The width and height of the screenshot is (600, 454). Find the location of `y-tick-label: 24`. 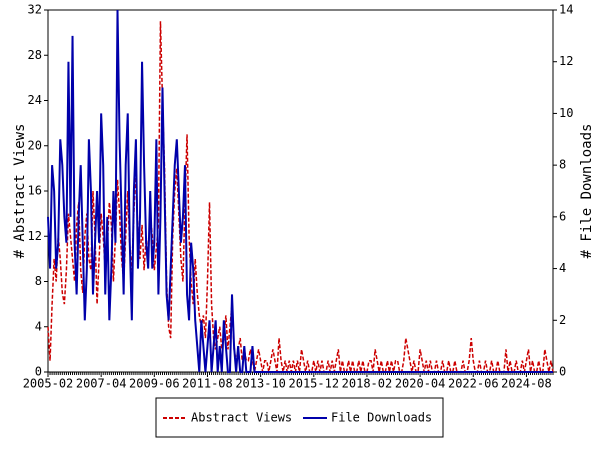

y-tick-label: 24 is located at coordinates (35, 100).